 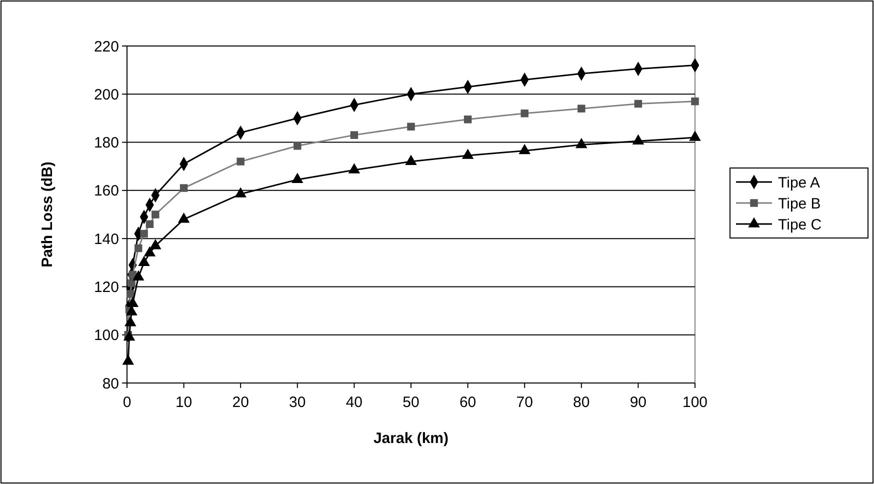 What do you see at coordinates (110, 383) in the screenshot?
I see `y-tick-label: 80` at bounding box center [110, 383].